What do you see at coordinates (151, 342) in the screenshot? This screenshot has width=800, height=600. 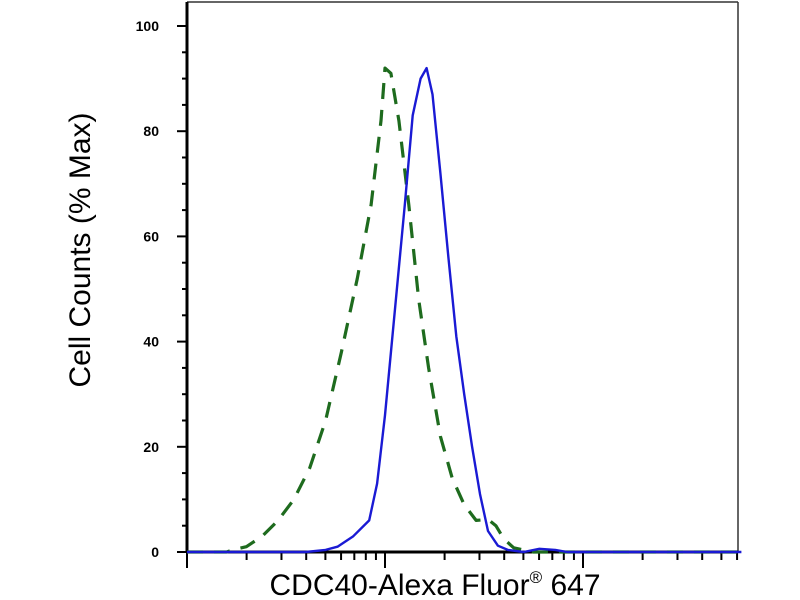 I see `y-tick-label: 40` at bounding box center [151, 342].